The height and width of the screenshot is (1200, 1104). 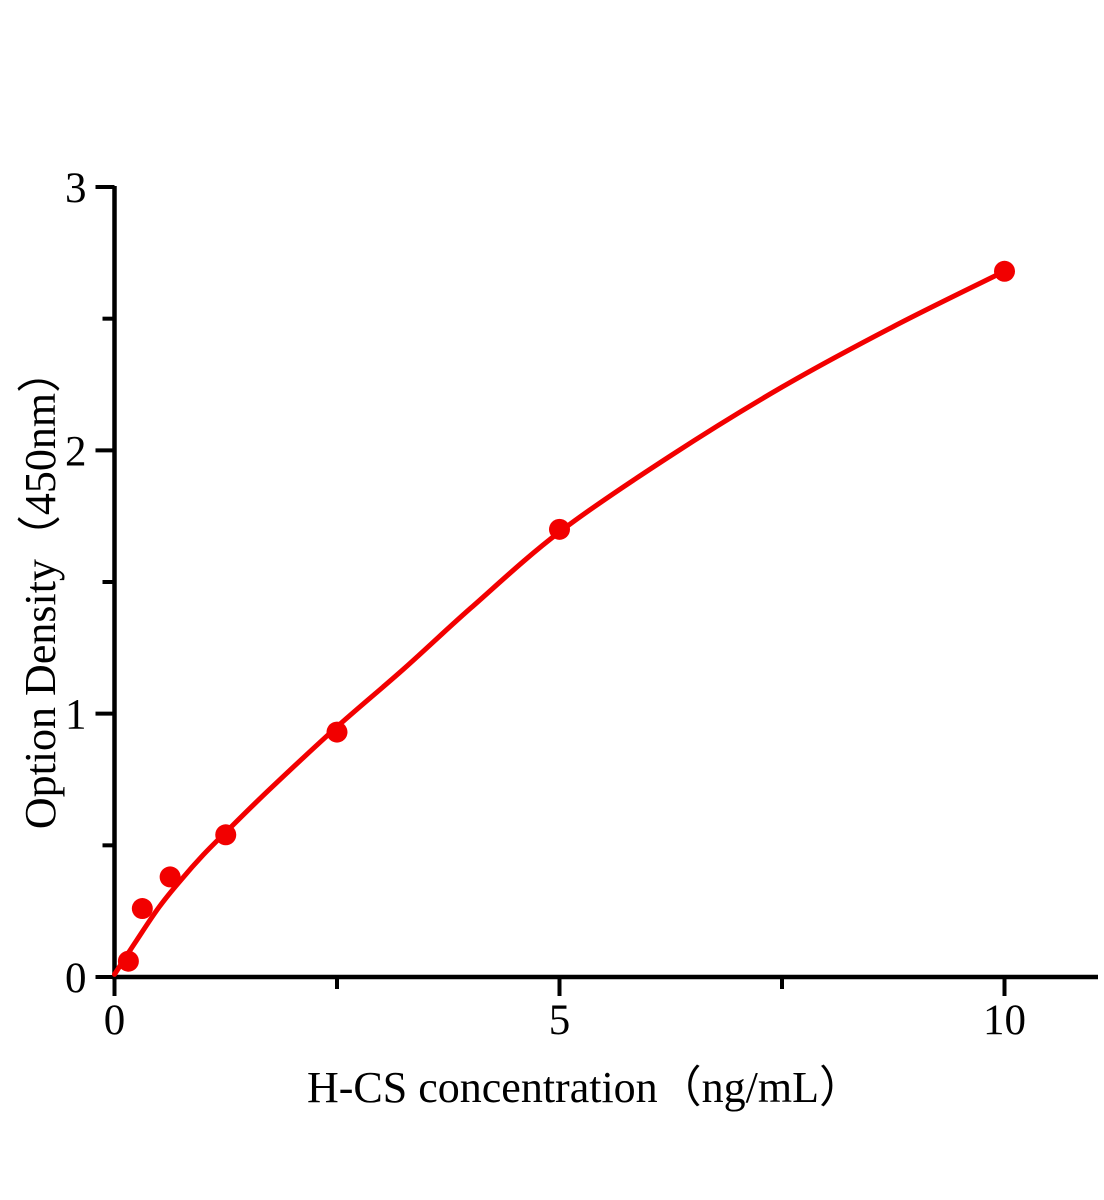 I want to click on y-axis-title: Option Density（450nm）, so click(x=40, y=589).